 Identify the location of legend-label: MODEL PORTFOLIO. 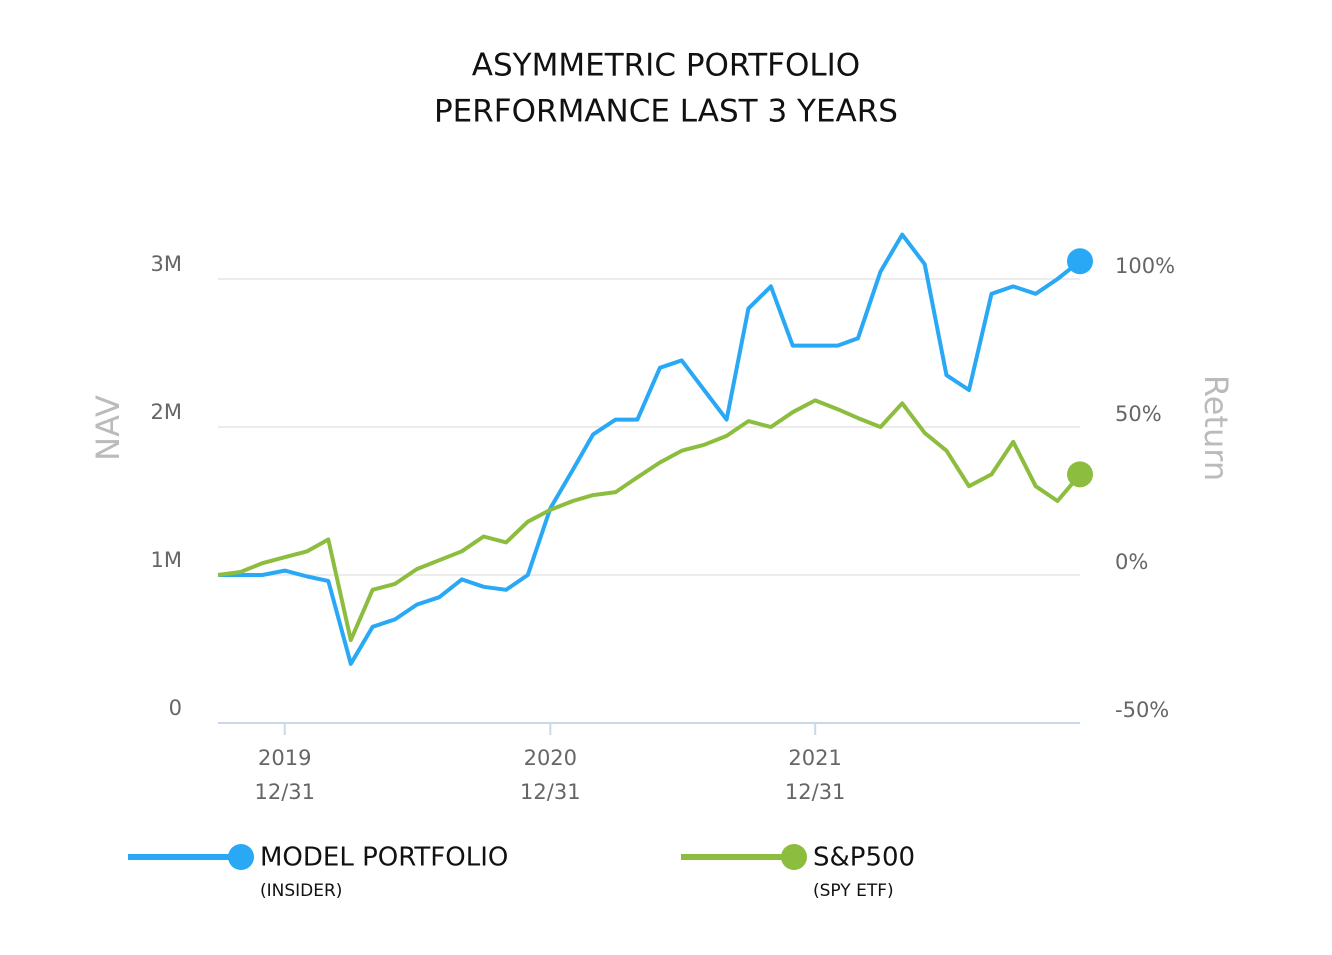
(384, 858).